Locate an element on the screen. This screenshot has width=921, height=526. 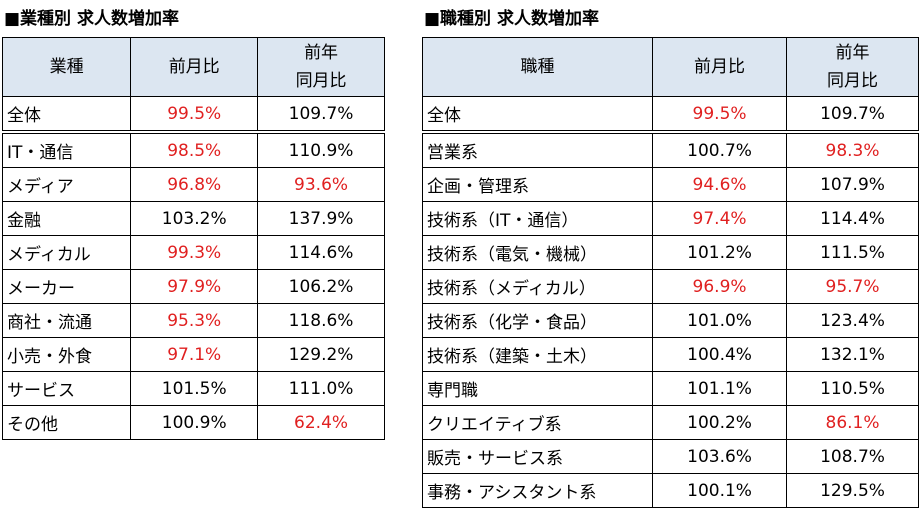
row: 金融 103.2% 137.9% is located at coordinates (193, 218).